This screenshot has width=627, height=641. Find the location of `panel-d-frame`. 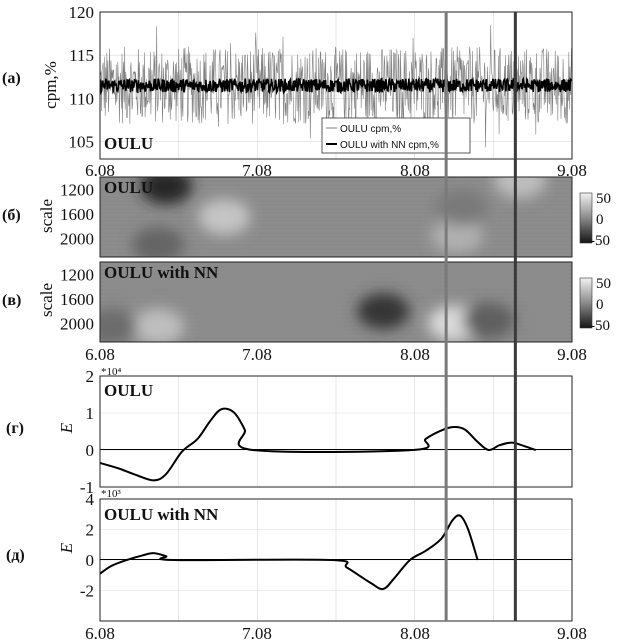

panel-d-frame is located at coordinates (336, 431).